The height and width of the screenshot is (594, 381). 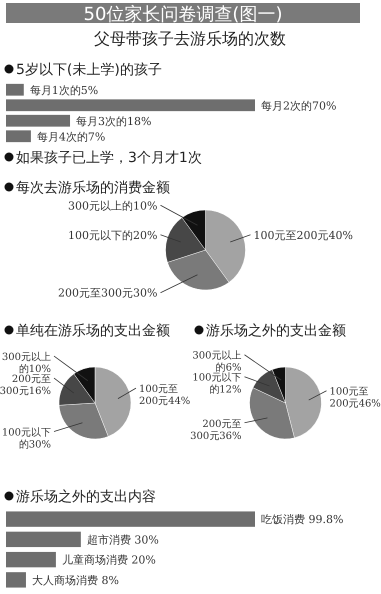 What do you see at coordinates (108, 293) in the screenshot?
I see `slice-label: 200元至300元30%` at bounding box center [108, 293].